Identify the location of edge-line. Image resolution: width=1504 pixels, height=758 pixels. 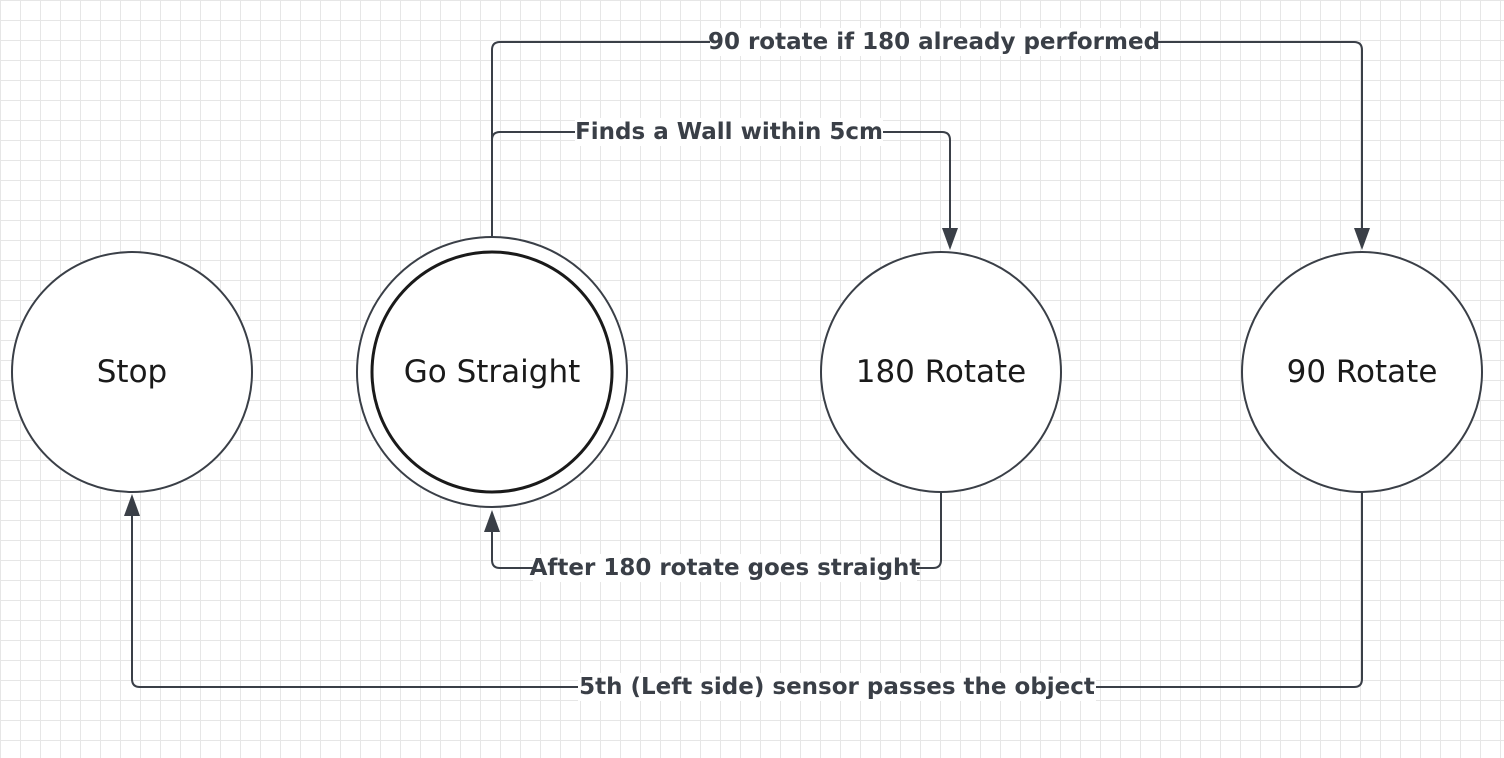
(721, 183).